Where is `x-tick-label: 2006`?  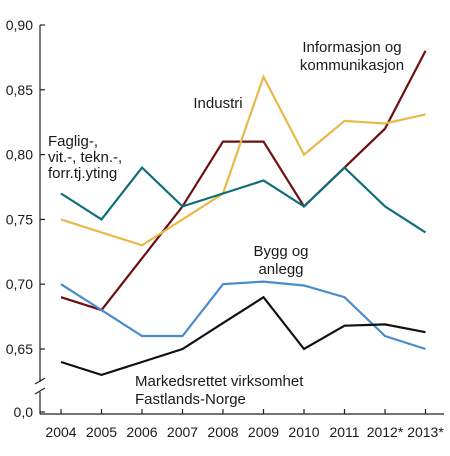 x-tick-label: 2006 is located at coordinates (141, 432).